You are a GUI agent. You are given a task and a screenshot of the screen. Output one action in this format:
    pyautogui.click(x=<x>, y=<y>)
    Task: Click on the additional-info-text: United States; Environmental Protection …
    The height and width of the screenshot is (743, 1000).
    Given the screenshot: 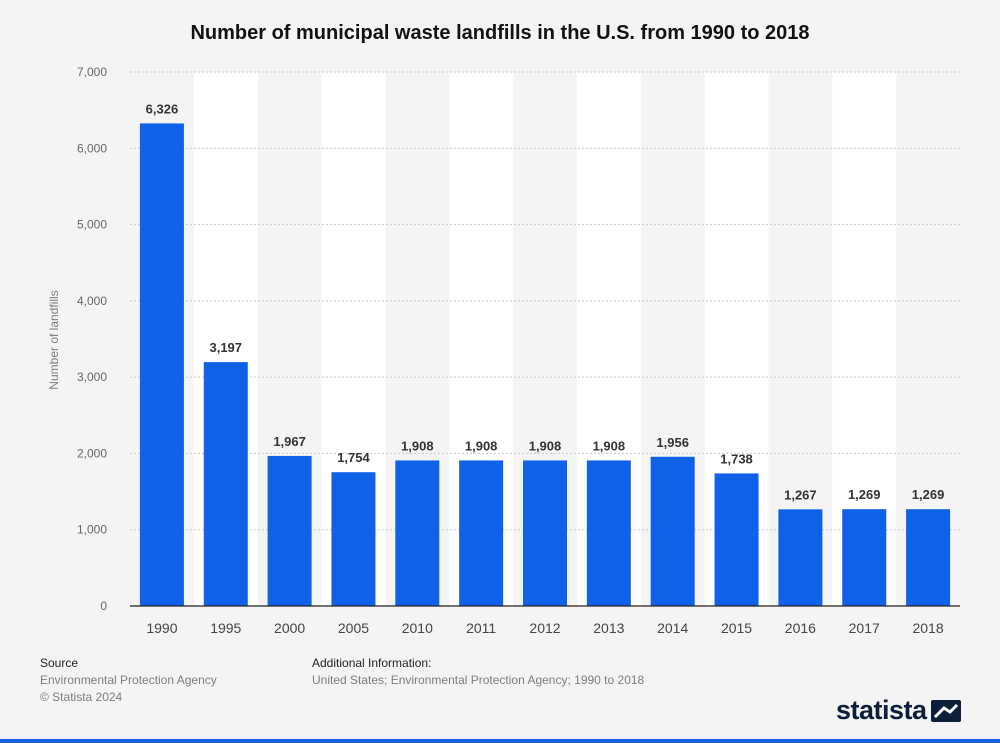 What is the action you would take?
    pyautogui.click(x=478, y=680)
    